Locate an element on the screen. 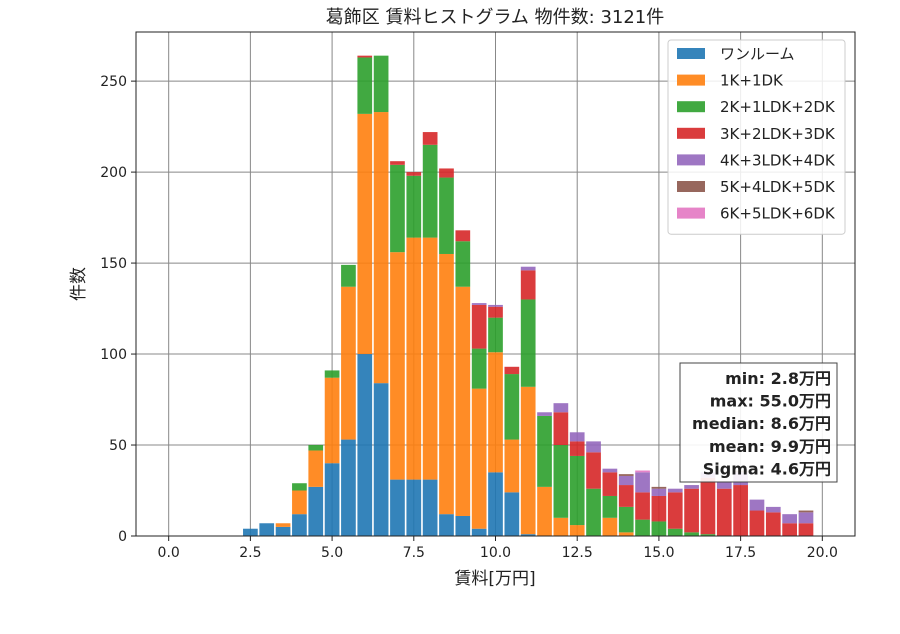 The height and width of the screenshot is (634, 900). legend-label: 4K+3LDK+4DK is located at coordinates (778, 160).